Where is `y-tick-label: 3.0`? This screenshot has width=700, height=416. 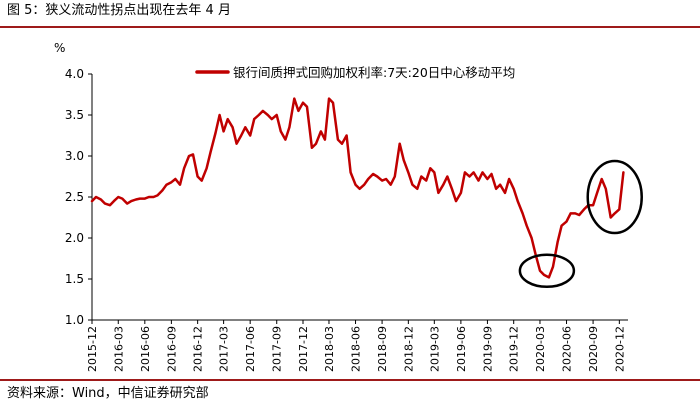
y-tick-label: 3.0 is located at coordinates (74, 156).